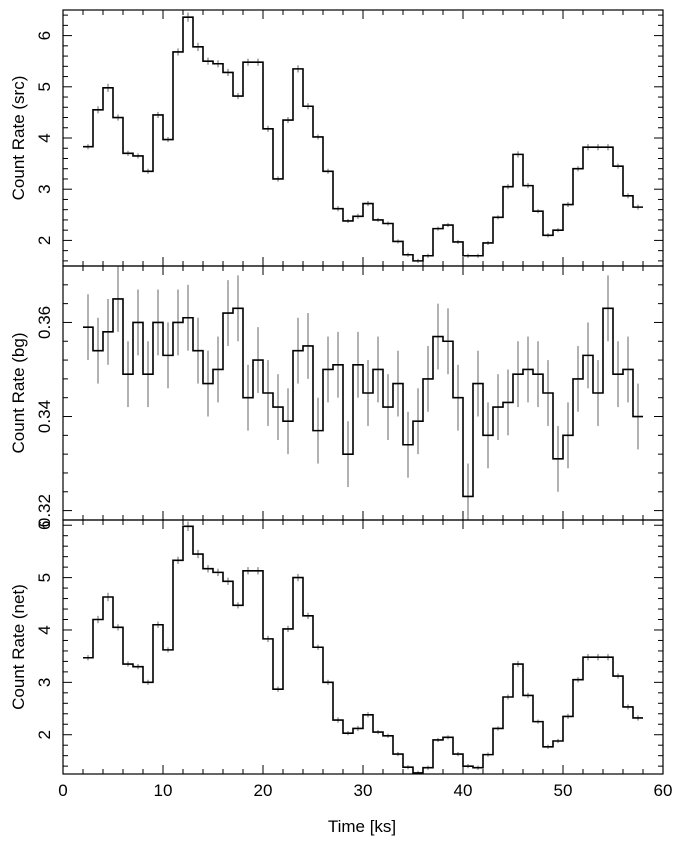  Describe the element at coordinates (163, 790) in the screenshot. I see `x-tick-label: 10` at that location.